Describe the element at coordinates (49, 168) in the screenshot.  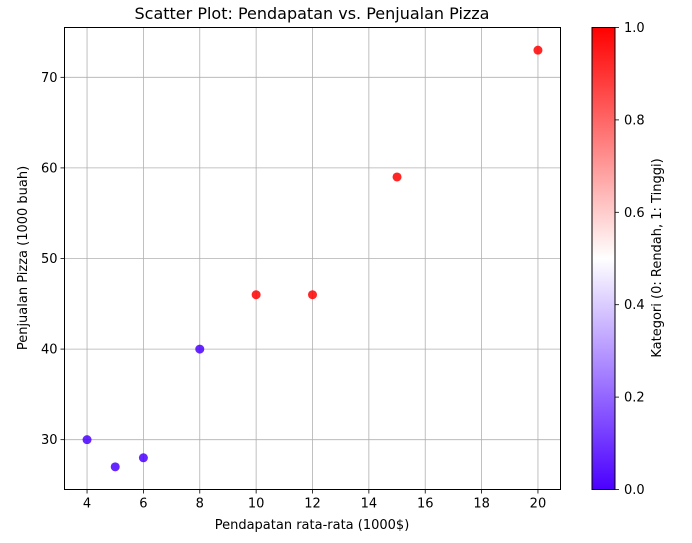
I see `y-tick-label: 60` at that location.